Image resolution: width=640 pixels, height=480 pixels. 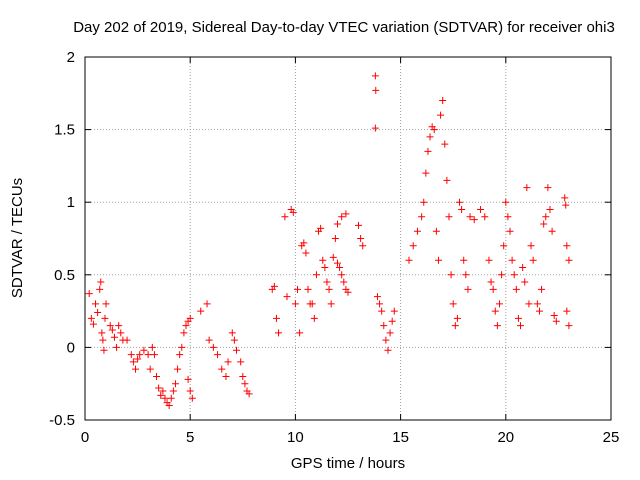 I want to click on y-axis-label: SDTVAR / TECUs, so click(x=17, y=238).